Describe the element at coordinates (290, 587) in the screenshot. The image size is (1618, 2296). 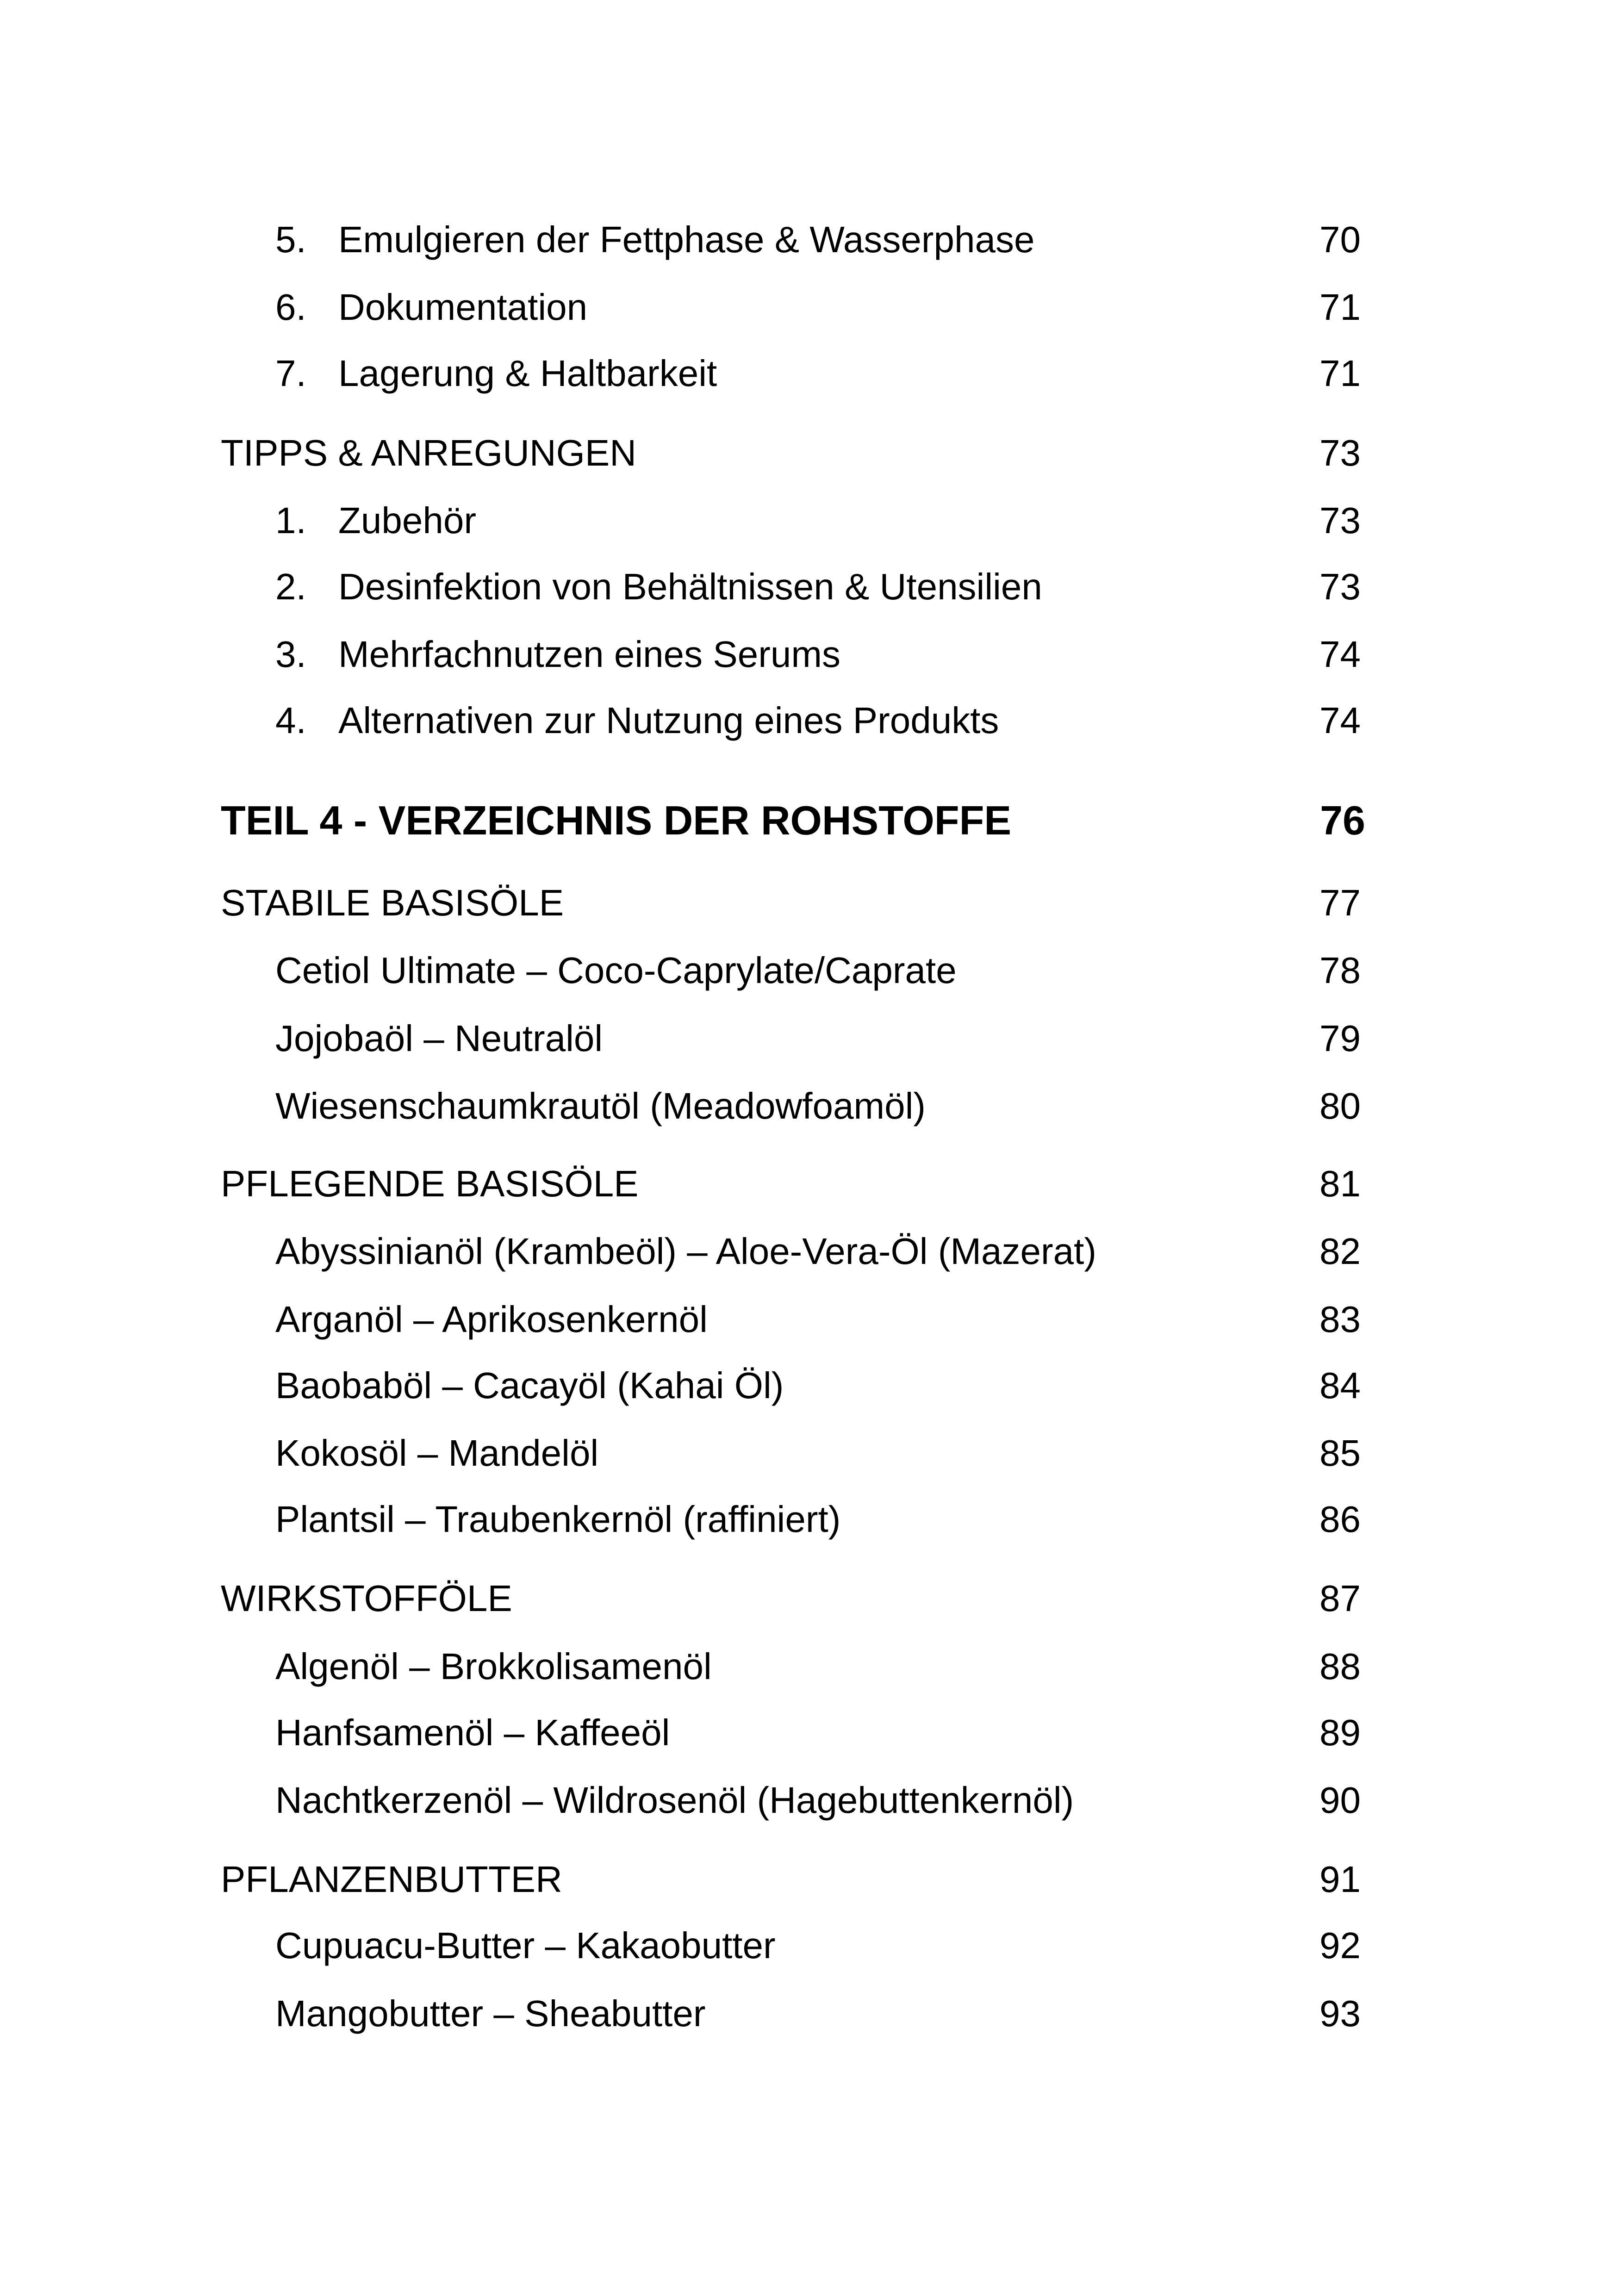
I see `entry-number: 2.` at that location.